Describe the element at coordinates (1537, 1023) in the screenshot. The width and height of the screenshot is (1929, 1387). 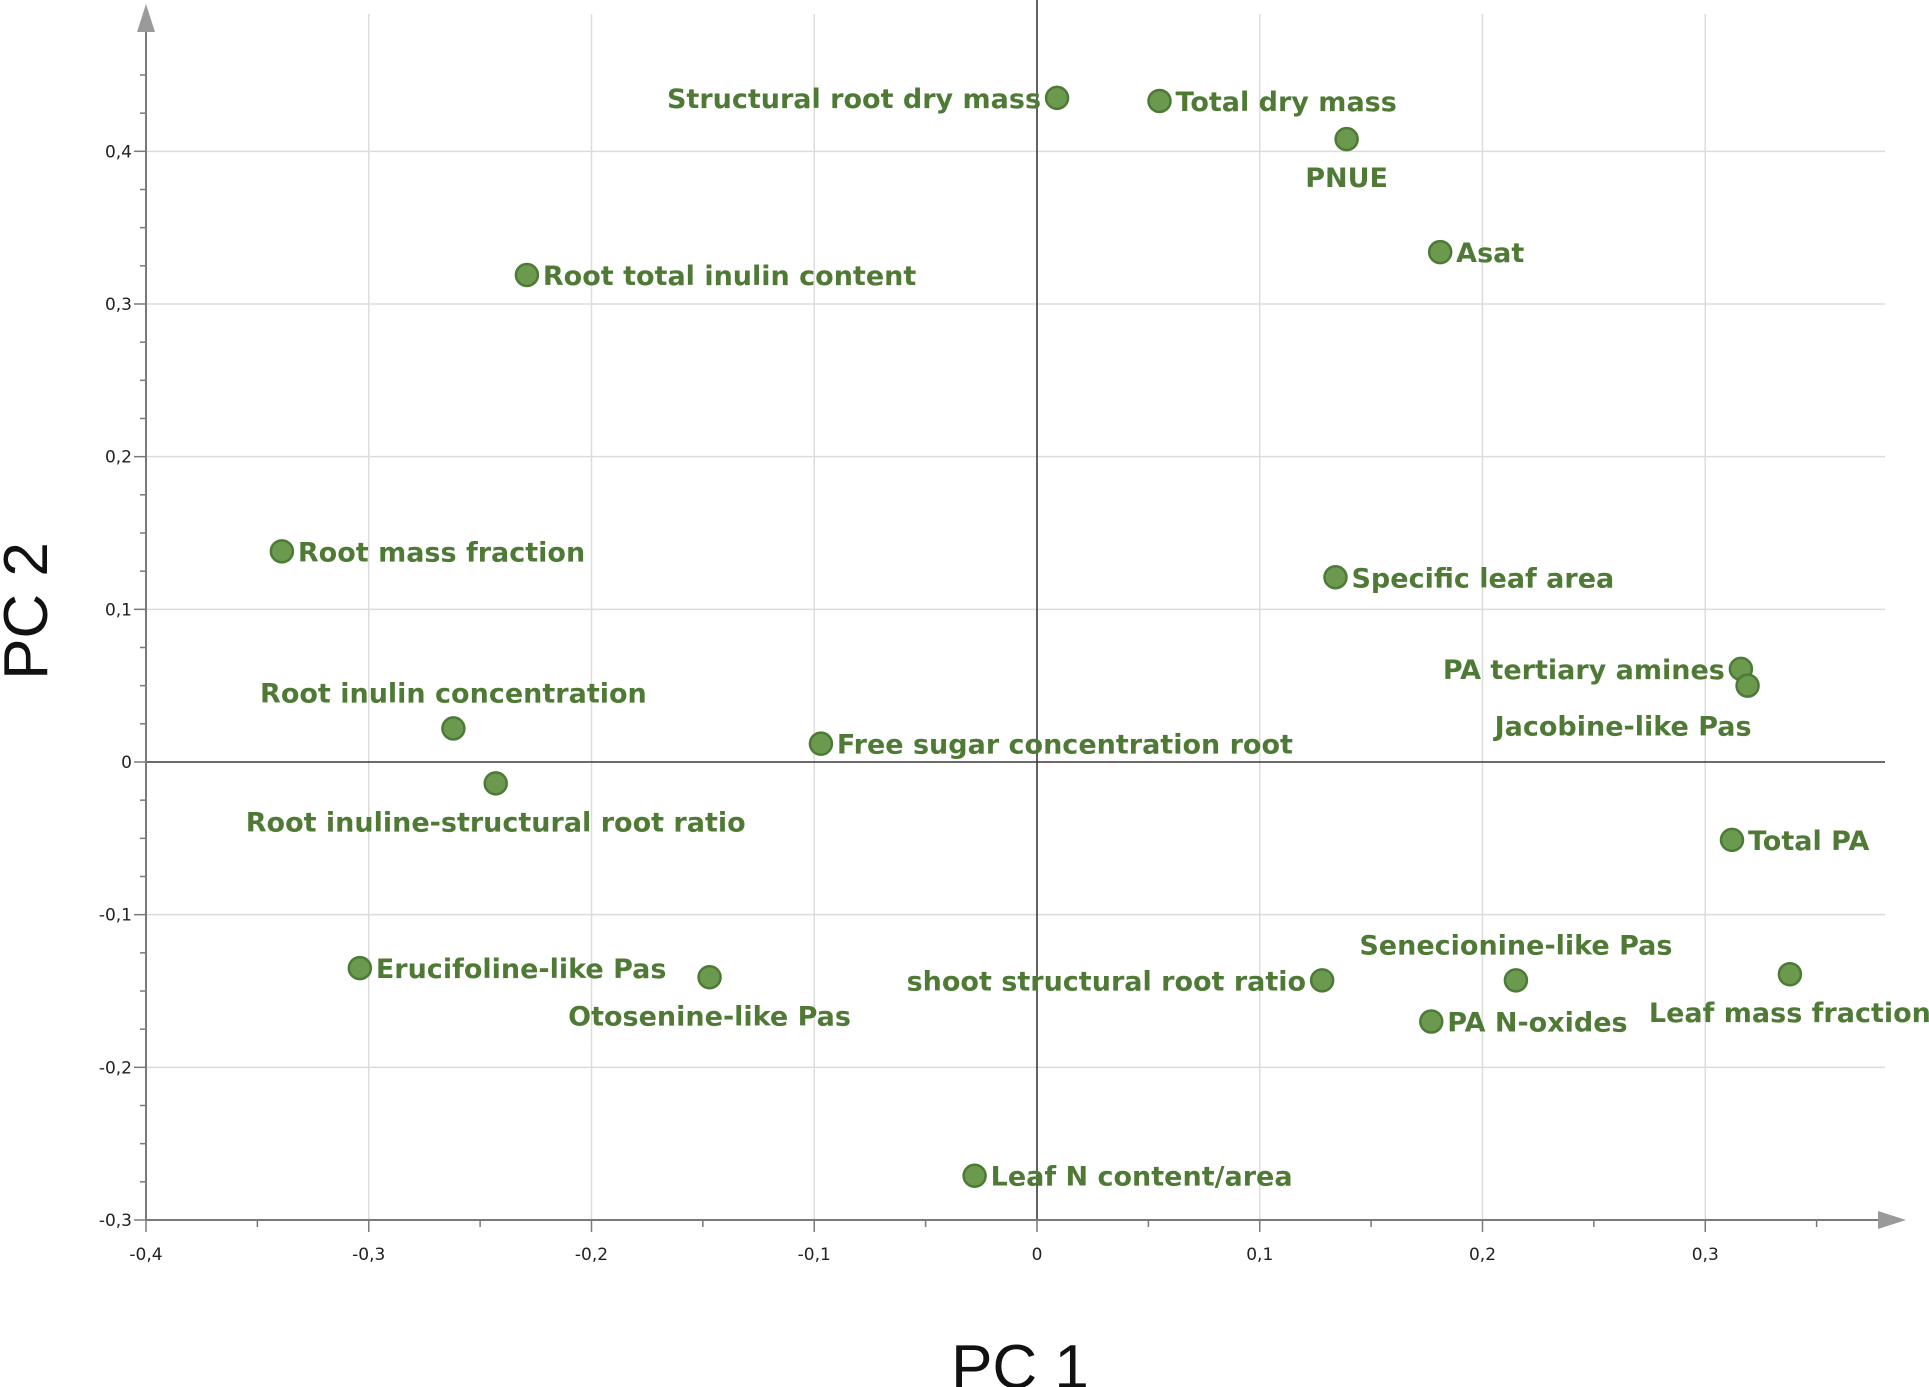
I see `data-point-label: PA N-oxides` at that location.